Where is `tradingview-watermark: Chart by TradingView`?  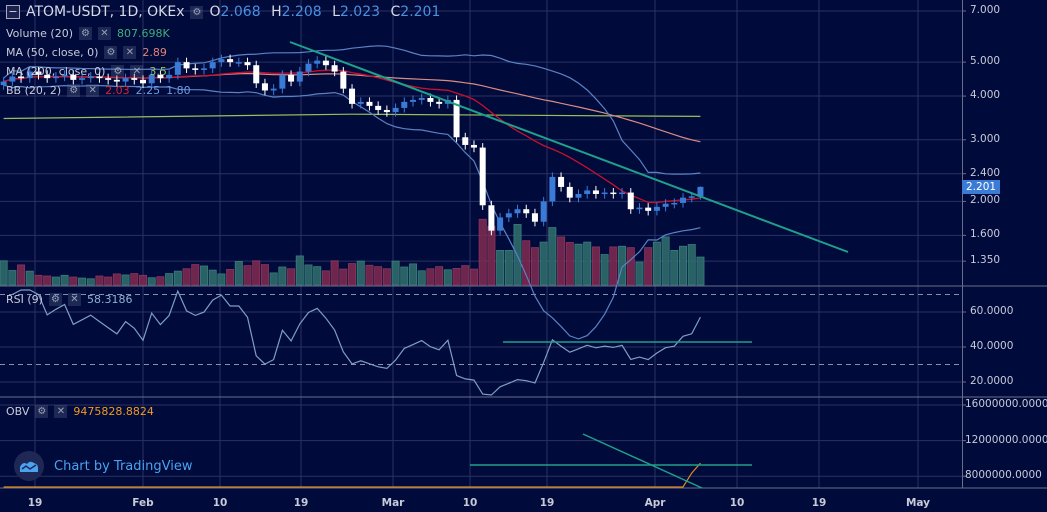
tradingview-watermark: Chart by TradingView is located at coordinates (103, 466).